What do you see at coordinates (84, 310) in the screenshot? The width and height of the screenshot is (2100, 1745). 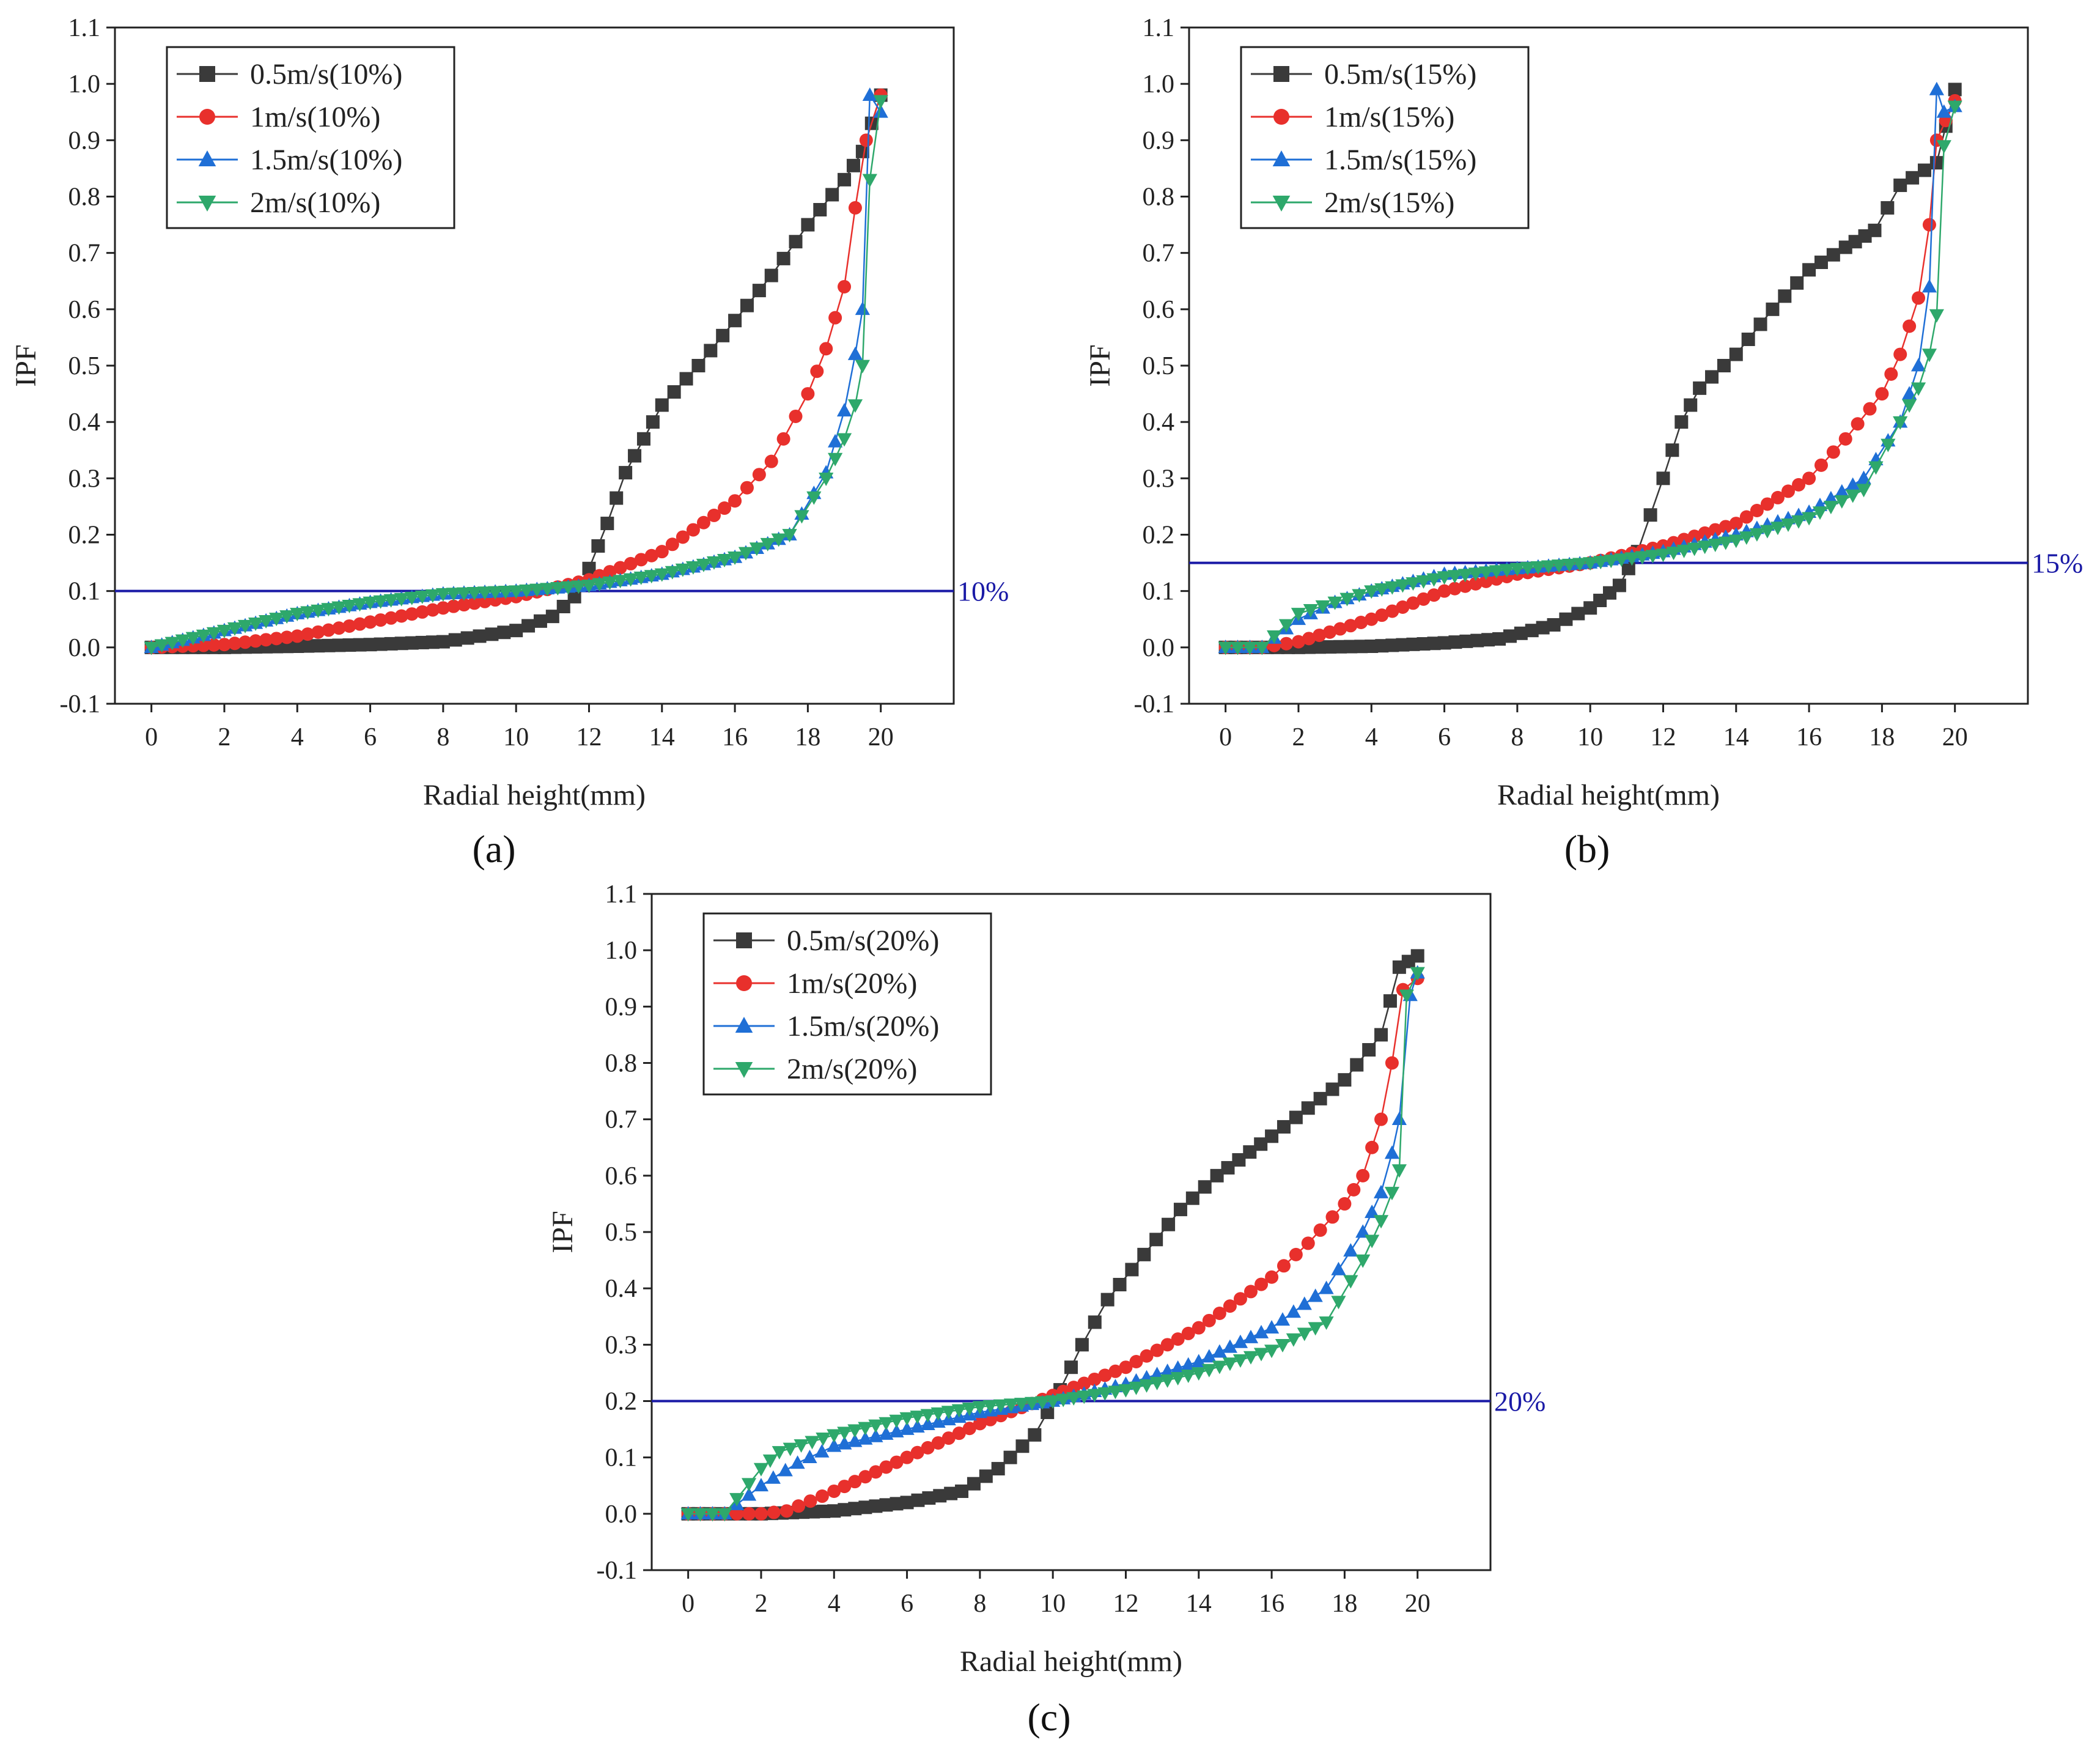 I see `y-tick-label: 0.6` at bounding box center [84, 310].